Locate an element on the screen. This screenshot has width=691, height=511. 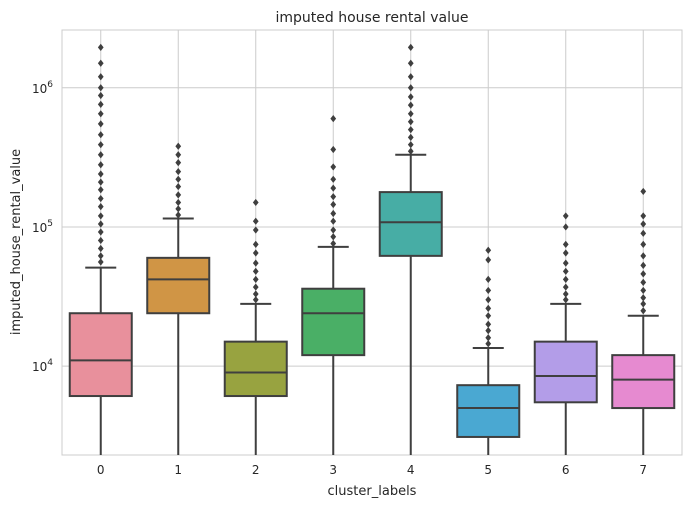
x-tick-label: 6 is located at coordinates (566, 470).